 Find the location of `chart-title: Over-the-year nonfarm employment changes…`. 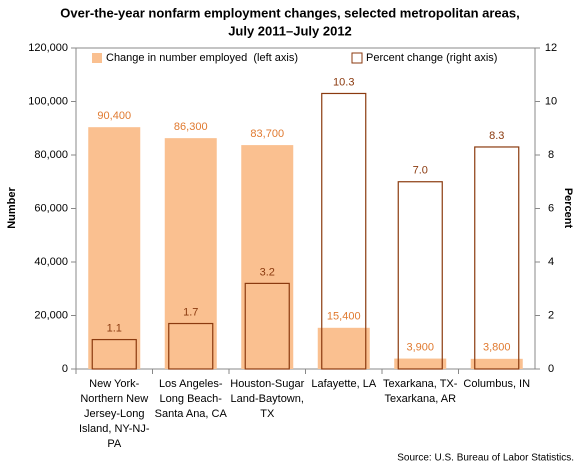

chart-title: Over-the-year nonfarm employment changes… is located at coordinates (289, 12).